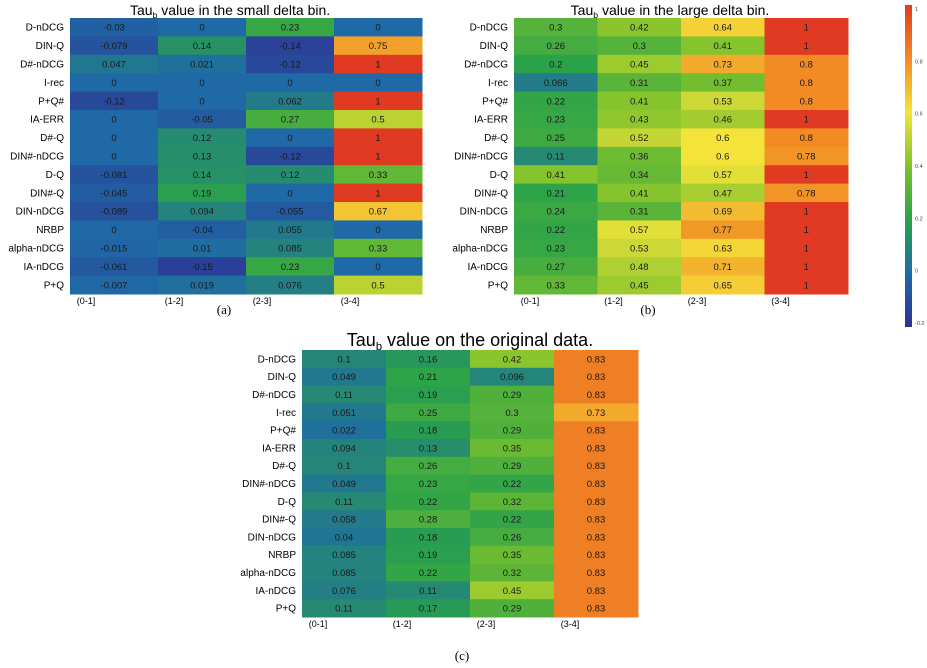 Image resolution: width=927 pixels, height=668 pixels. I want to click on cell-value-label: 0.71, so click(723, 267).